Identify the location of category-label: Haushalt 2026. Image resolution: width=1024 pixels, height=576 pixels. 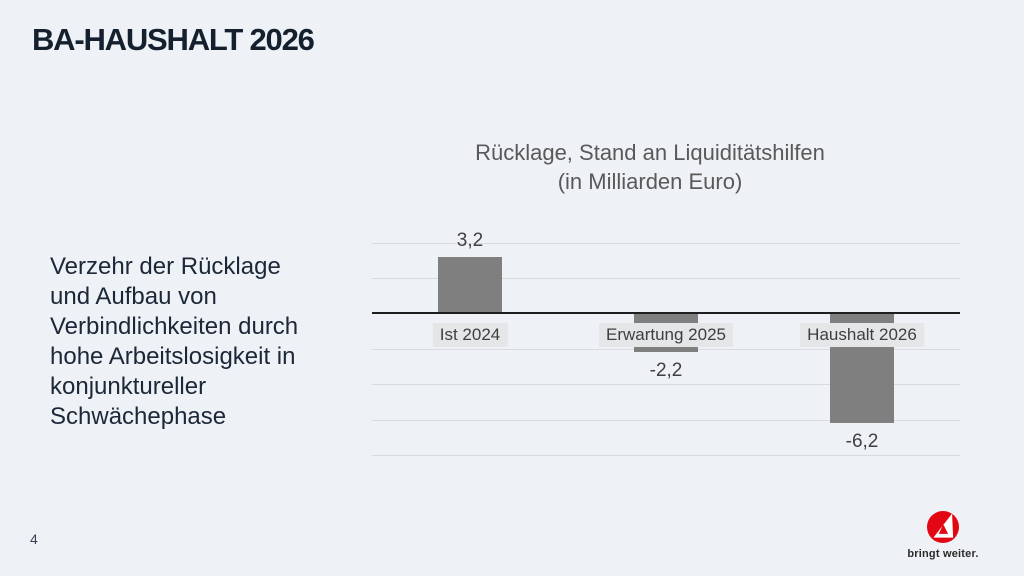
(862, 335).